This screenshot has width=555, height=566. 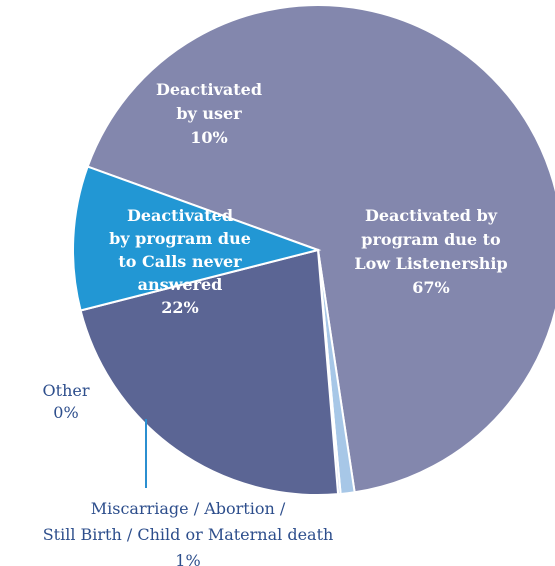 What do you see at coordinates (66, 401) in the screenshot?
I see `slice-label-other: Other 0%` at bounding box center [66, 401].